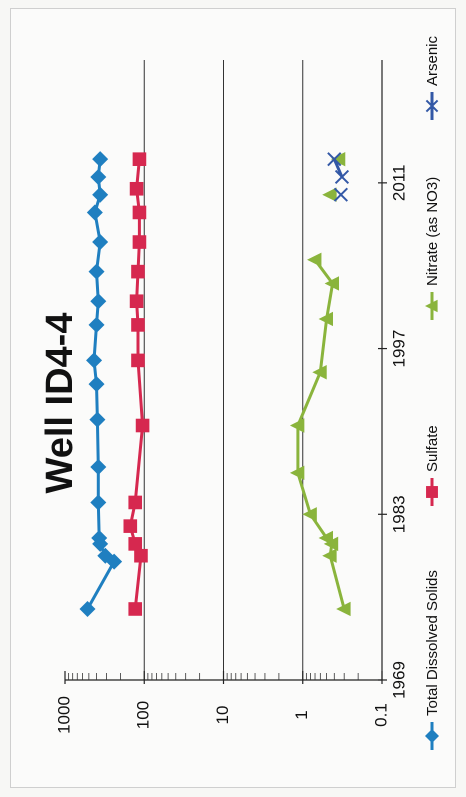 The height and width of the screenshot is (797, 466). I want to click on title-layer: Well ID4-4, so click(60, 403).